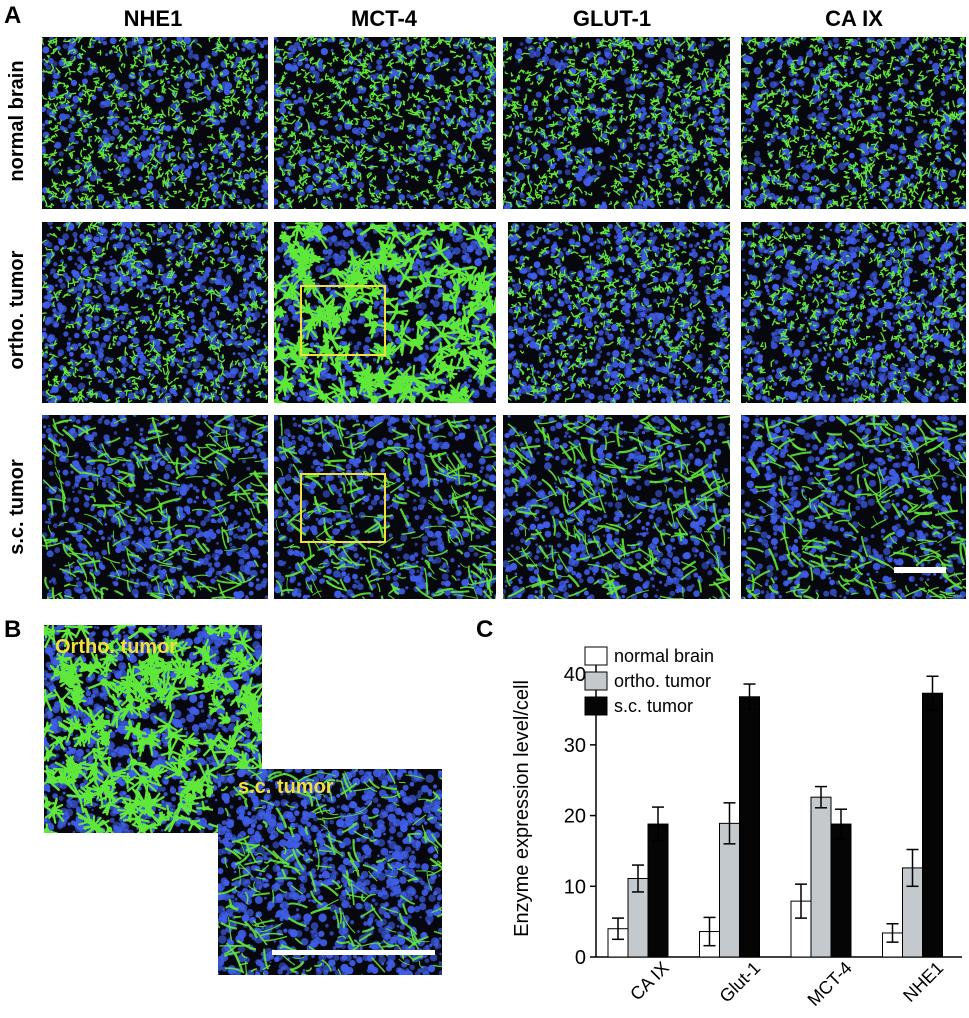  What do you see at coordinates (575, 746) in the screenshot?
I see `y-tick-label: 30` at bounding box center [575, 746].